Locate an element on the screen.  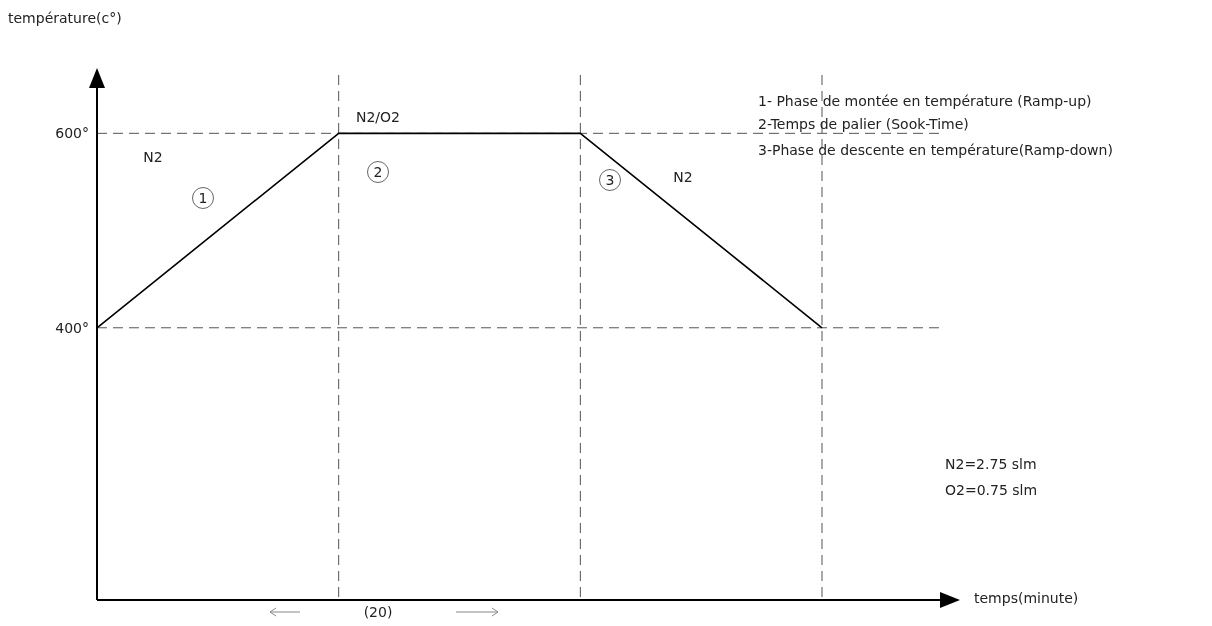
annotation: N2/O2 is located at coordinates (378, 117).